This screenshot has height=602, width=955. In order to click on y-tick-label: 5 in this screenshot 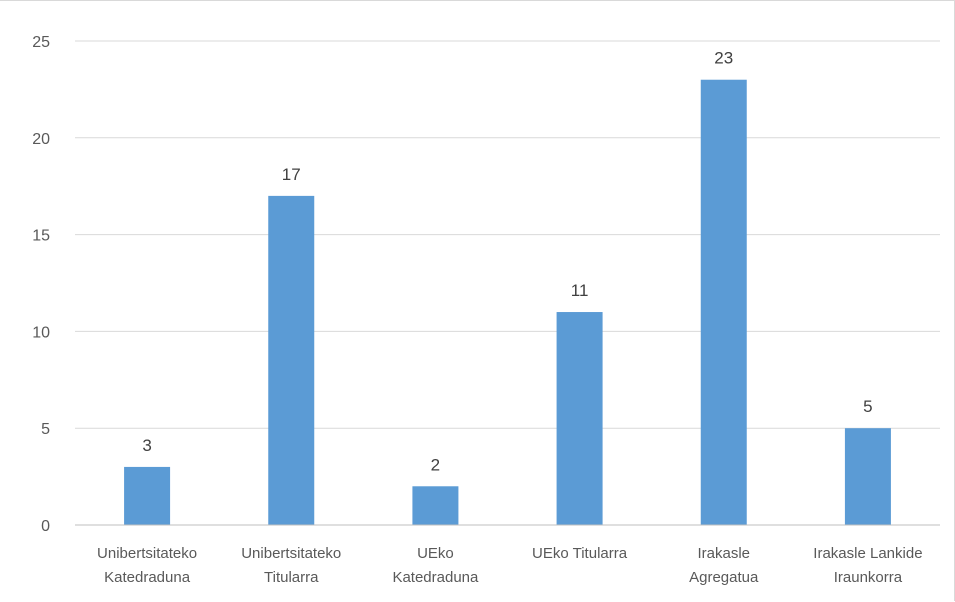, I will do `click(45, 429)`.